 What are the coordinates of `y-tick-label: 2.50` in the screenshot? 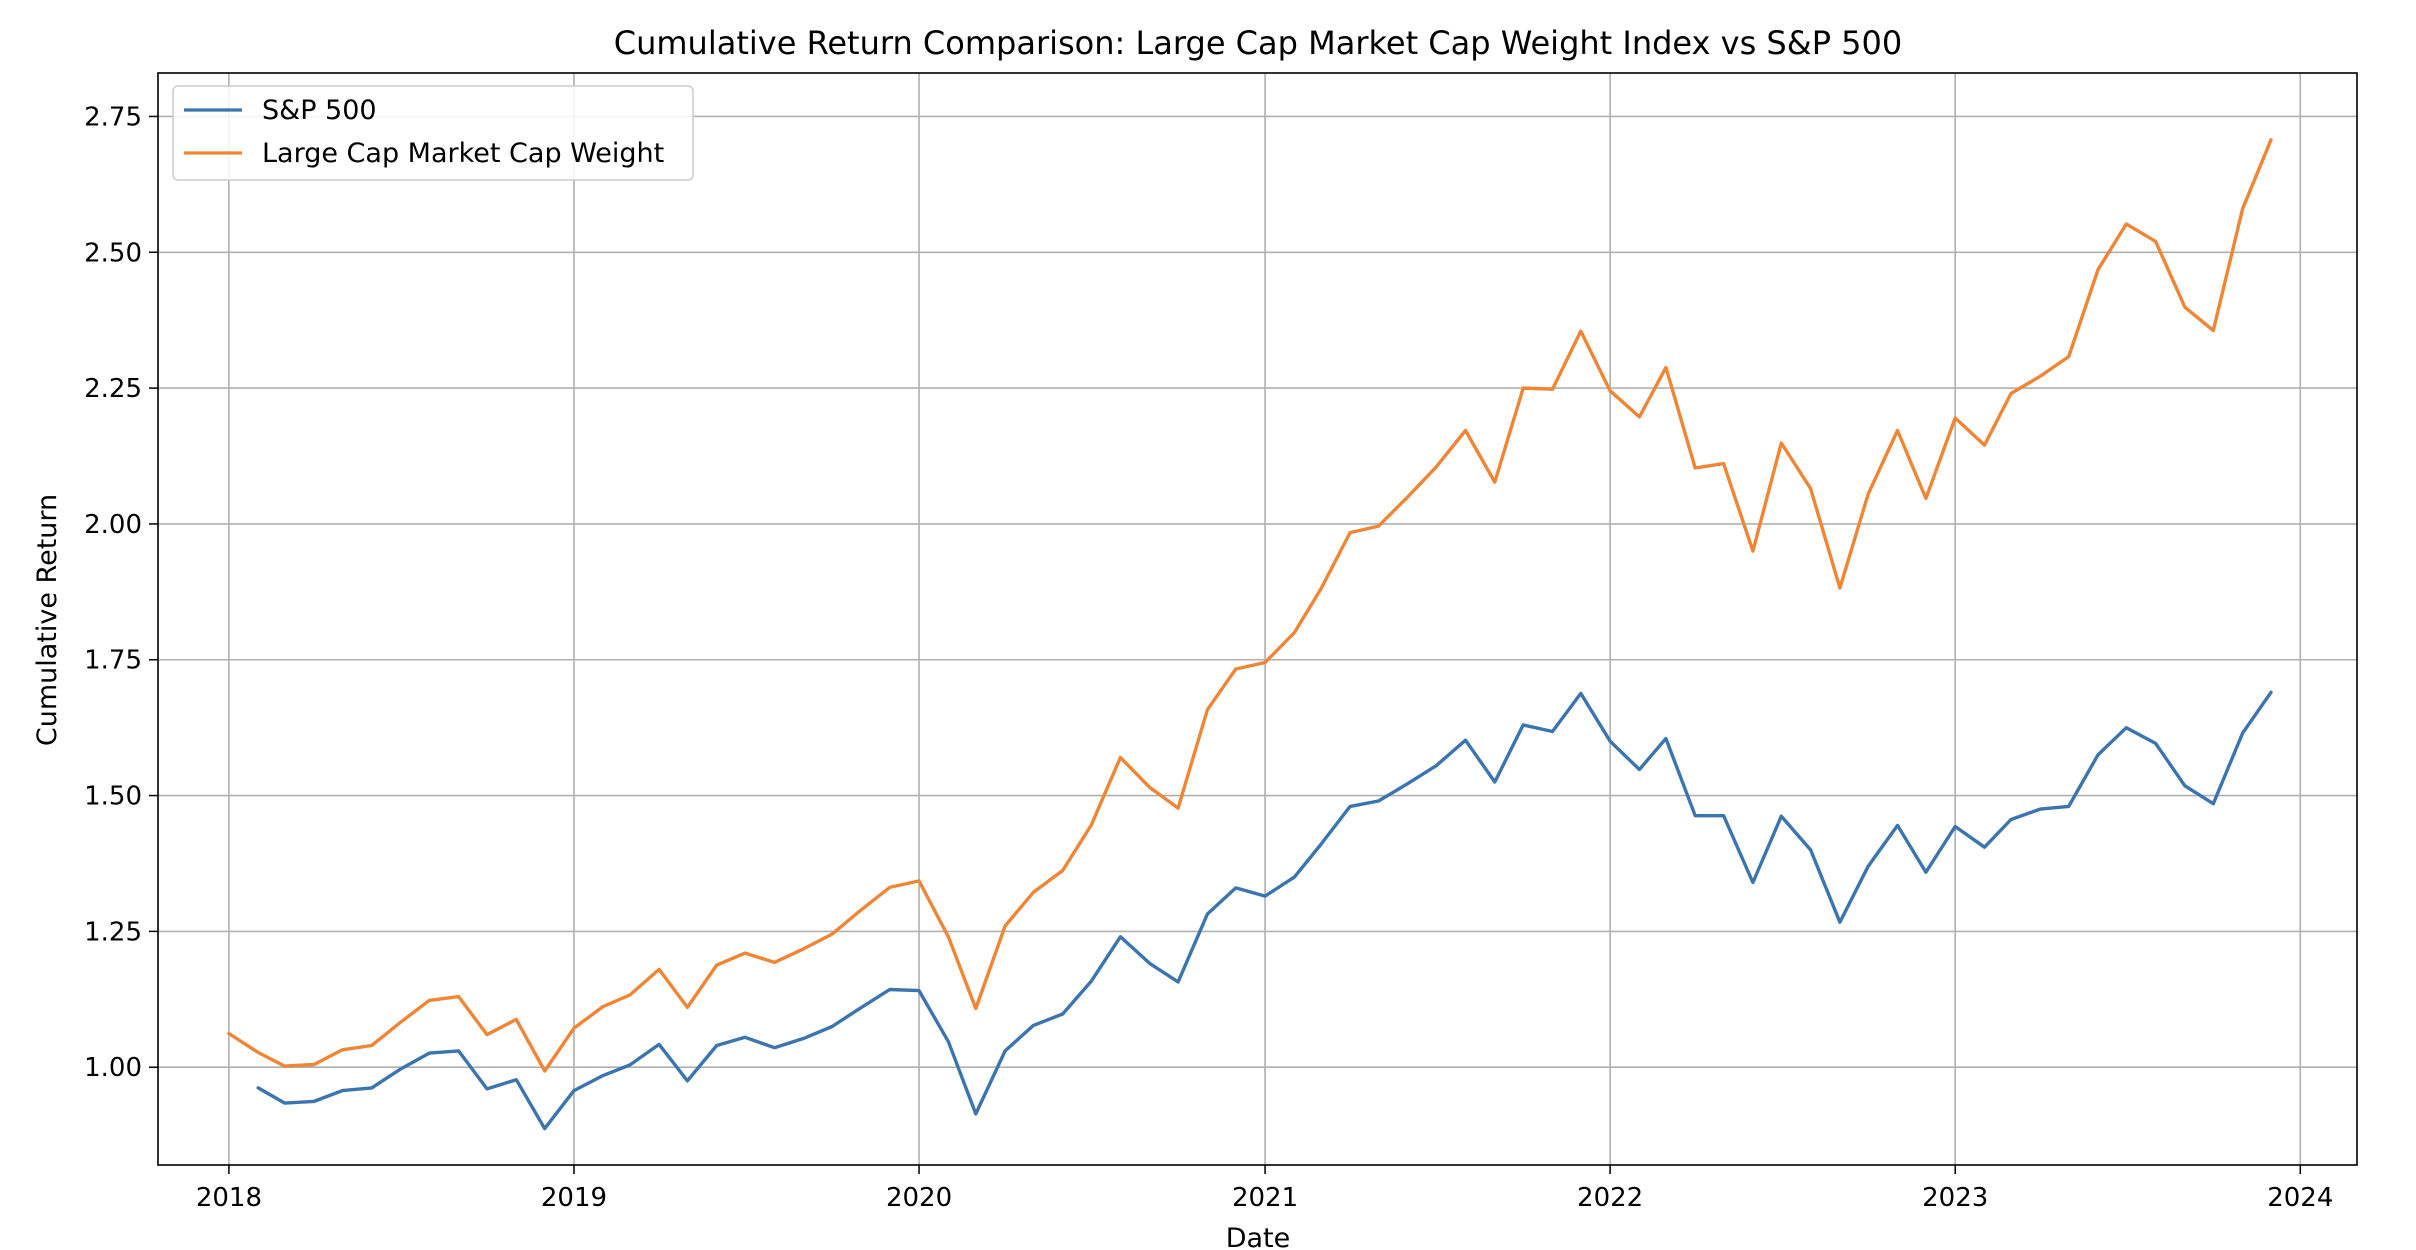 It's located at (113, 253).